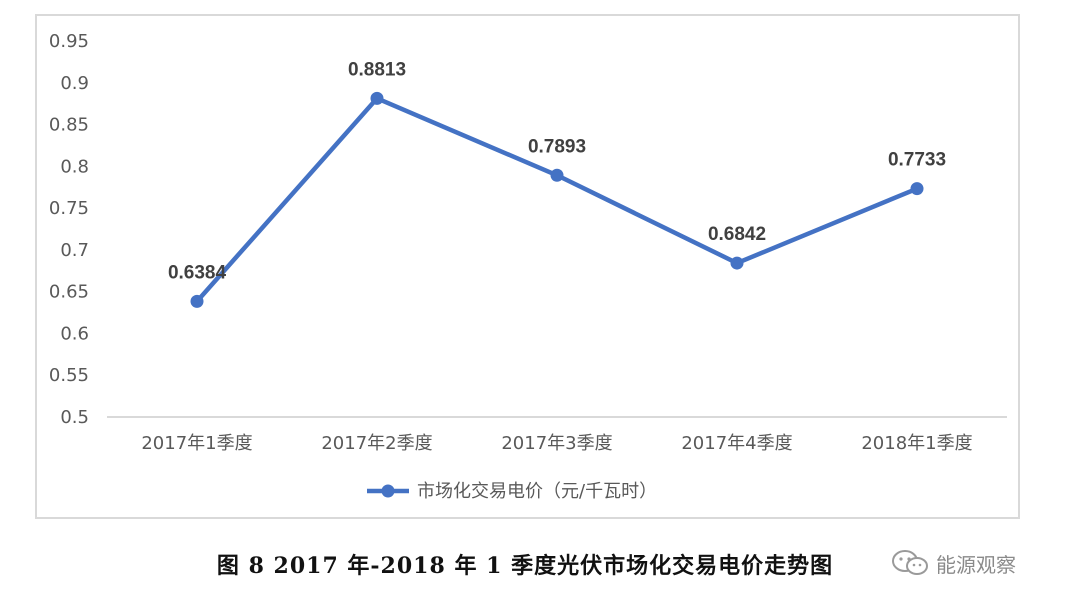 This screenshot has width=1080, height=608. I want to click on watermark-text: 能源观察, so click(976, 564).